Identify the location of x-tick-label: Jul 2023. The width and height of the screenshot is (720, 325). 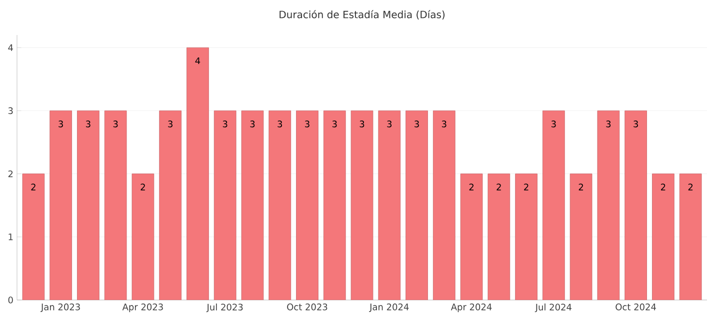
(224, 308).